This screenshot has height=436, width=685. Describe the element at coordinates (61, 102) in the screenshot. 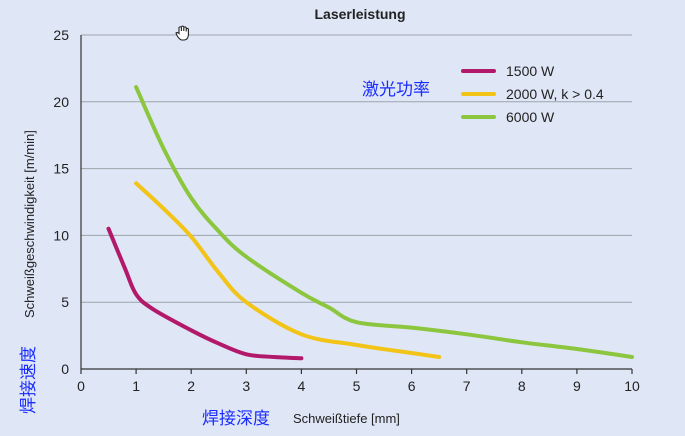

I see `y-tick-label: 20` at that location.